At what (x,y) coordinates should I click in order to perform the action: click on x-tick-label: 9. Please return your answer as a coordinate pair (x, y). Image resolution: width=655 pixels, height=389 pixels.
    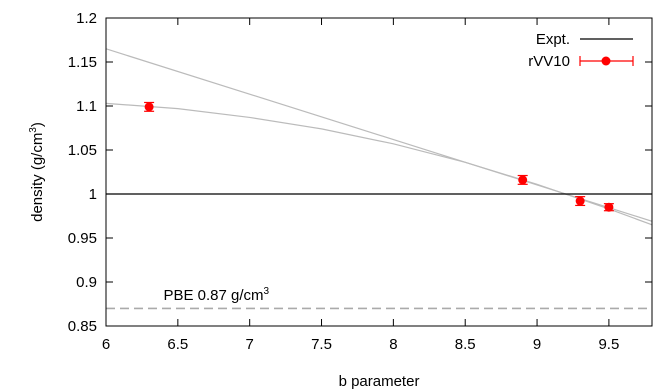
    Looking at the image, I should click on (537, 344).